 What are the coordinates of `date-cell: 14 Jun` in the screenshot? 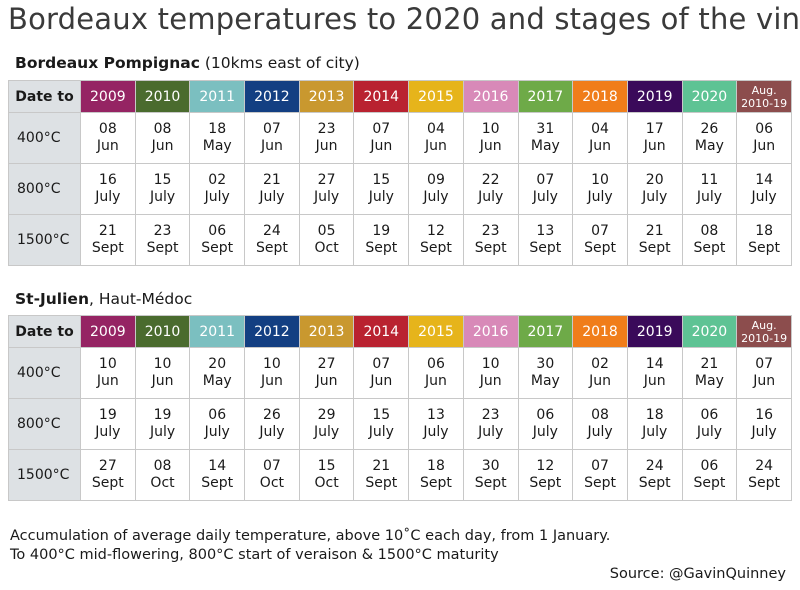 It's located at (654, 373).